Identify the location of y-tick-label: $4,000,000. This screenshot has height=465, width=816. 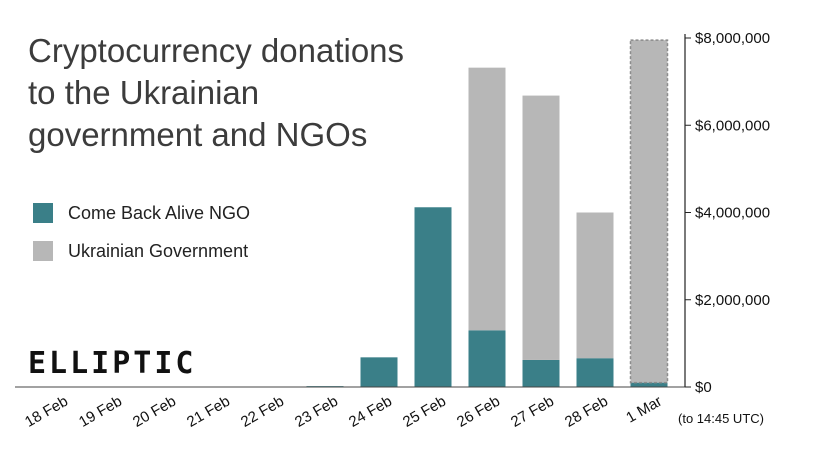
(732, 213).